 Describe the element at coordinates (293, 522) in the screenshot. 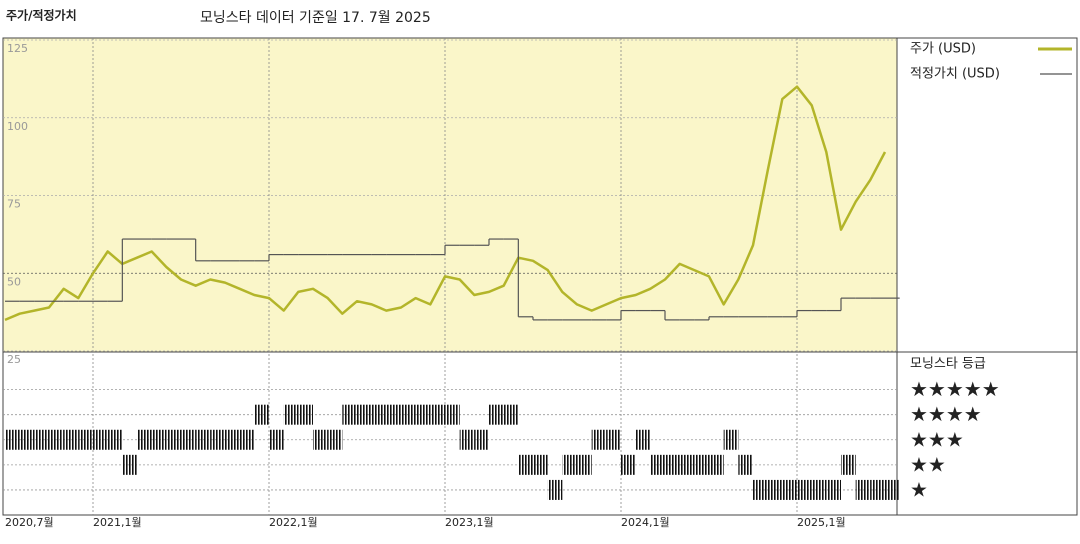

I see `x-tick-label: 2022,1월` at that location.